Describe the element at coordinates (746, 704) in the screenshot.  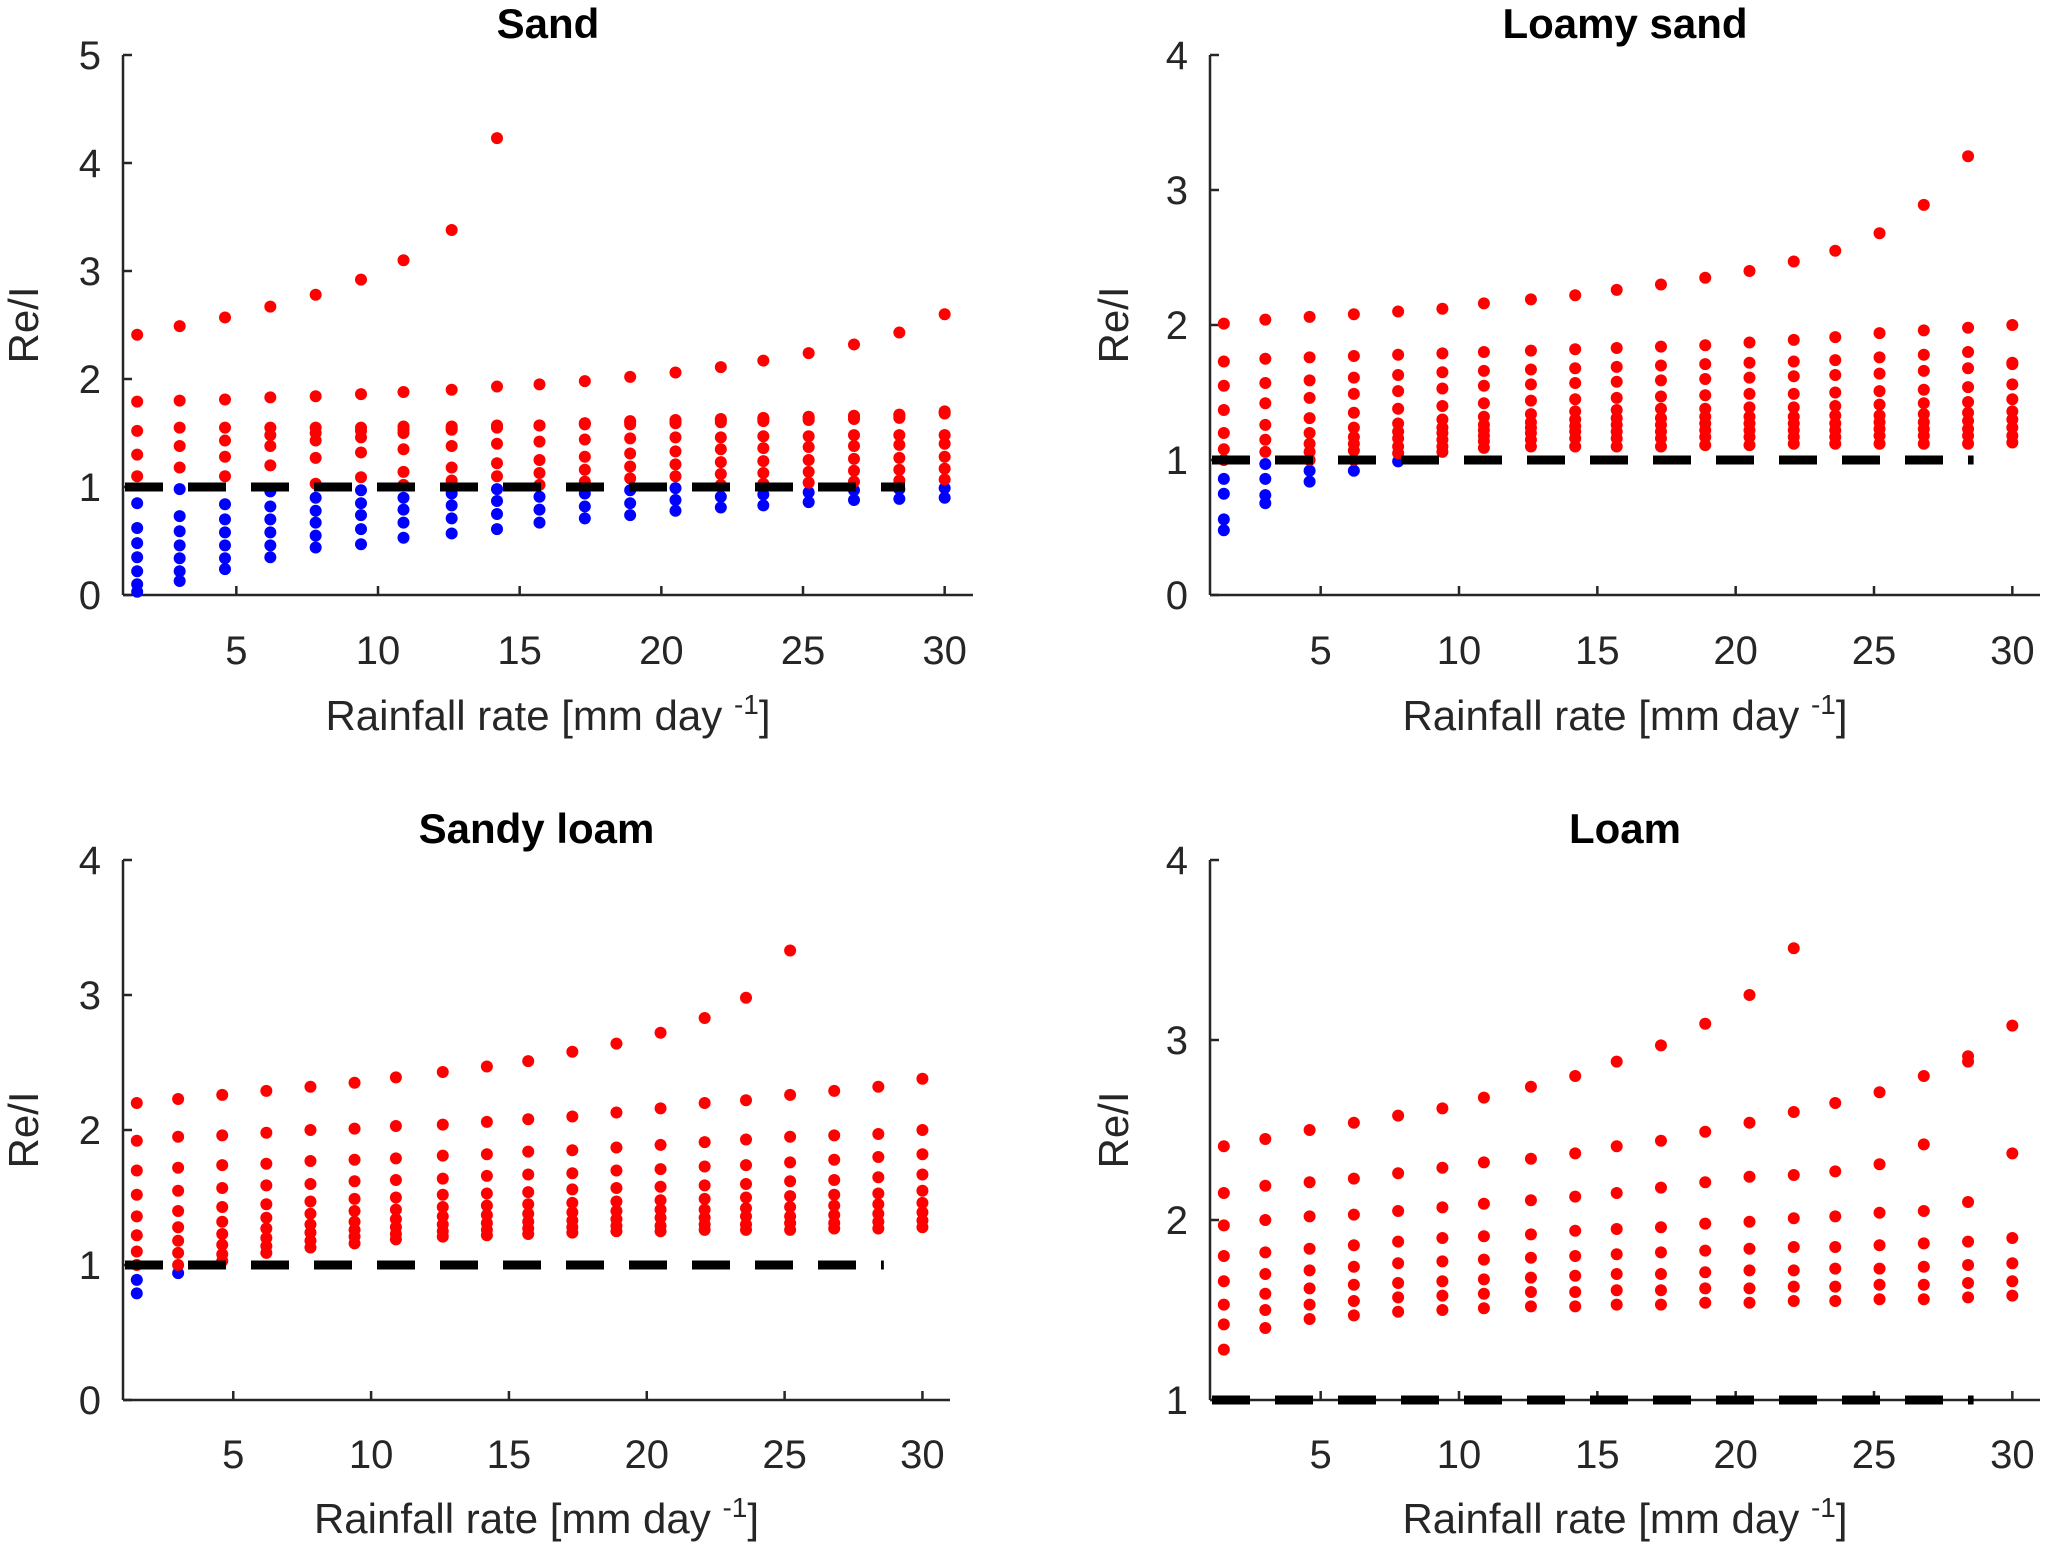
I see `x-axis-label-exponent: -1` at that location.